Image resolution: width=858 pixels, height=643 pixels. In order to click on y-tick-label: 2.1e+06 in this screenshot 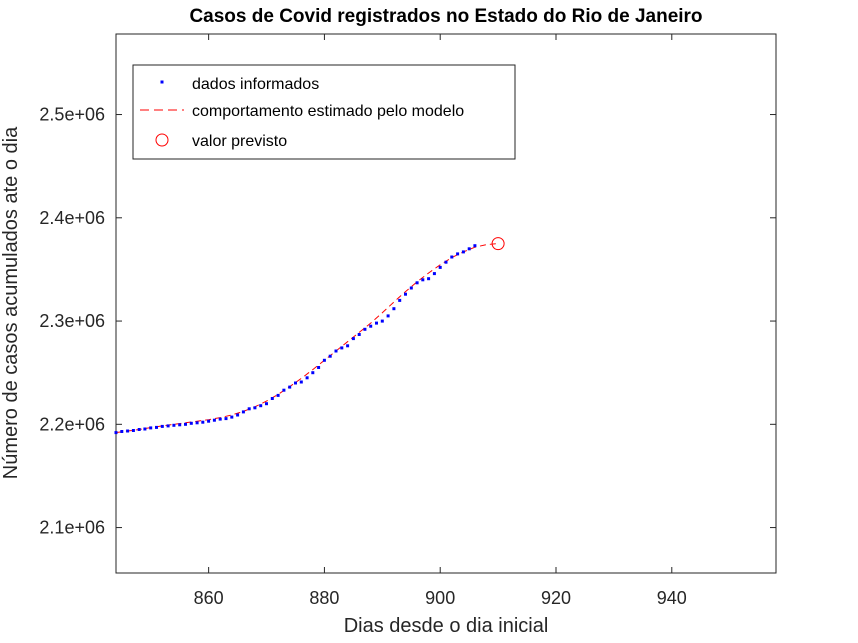, I will do `click(72, 528)`.